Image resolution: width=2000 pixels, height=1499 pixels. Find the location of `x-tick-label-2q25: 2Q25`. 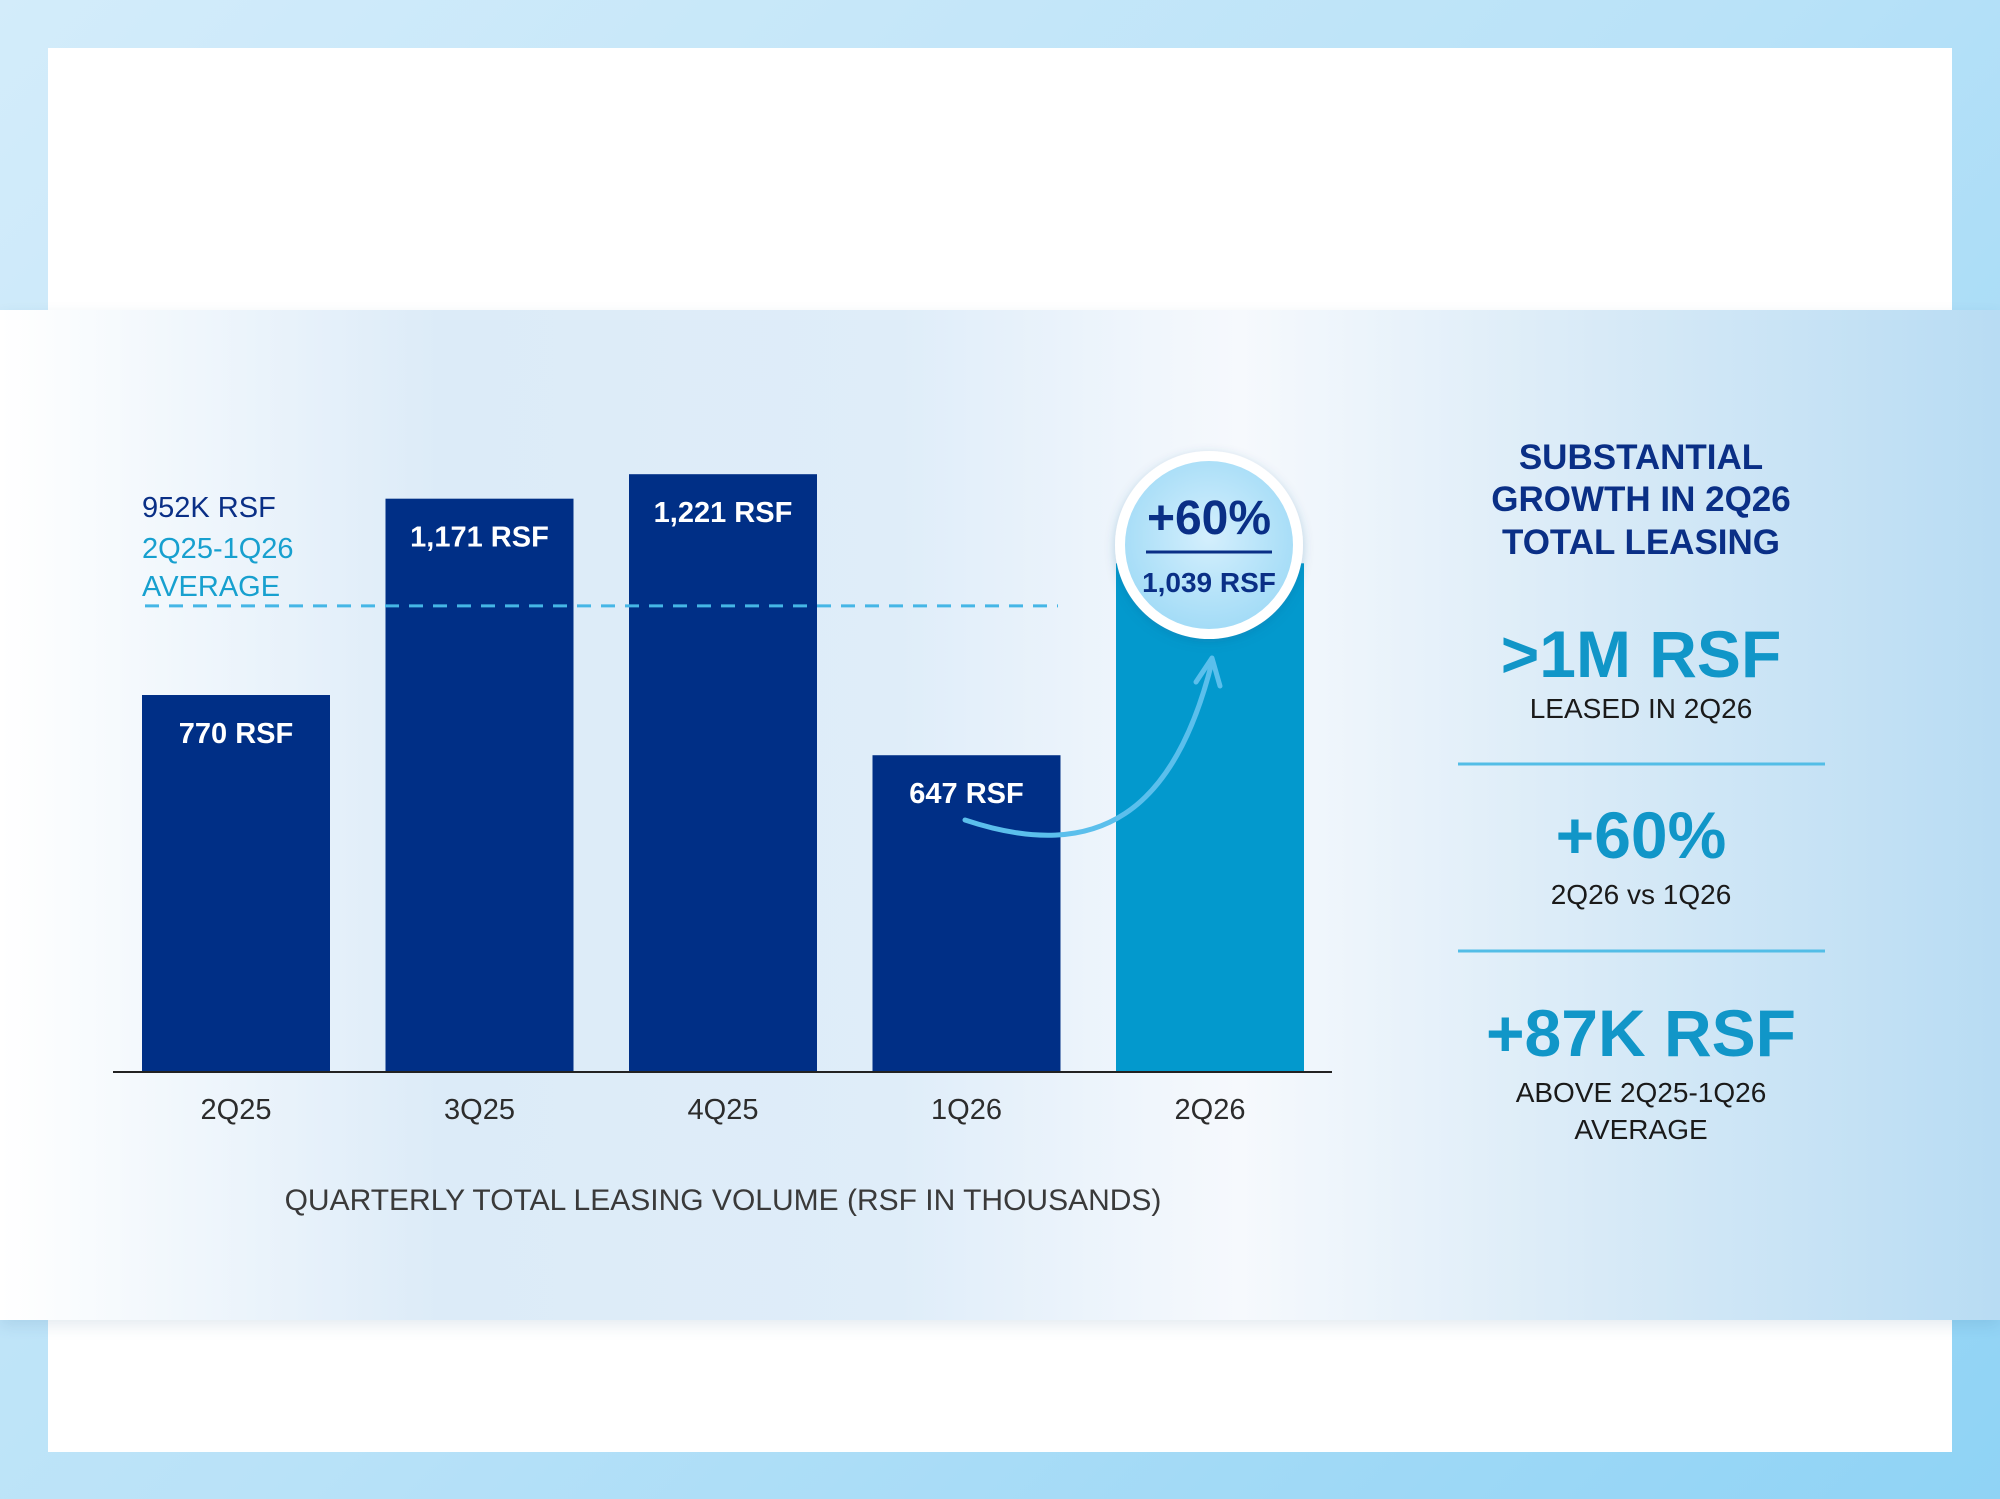

x-tick-label-2q25: 2Q25 is located at coordinates (236, 1110).